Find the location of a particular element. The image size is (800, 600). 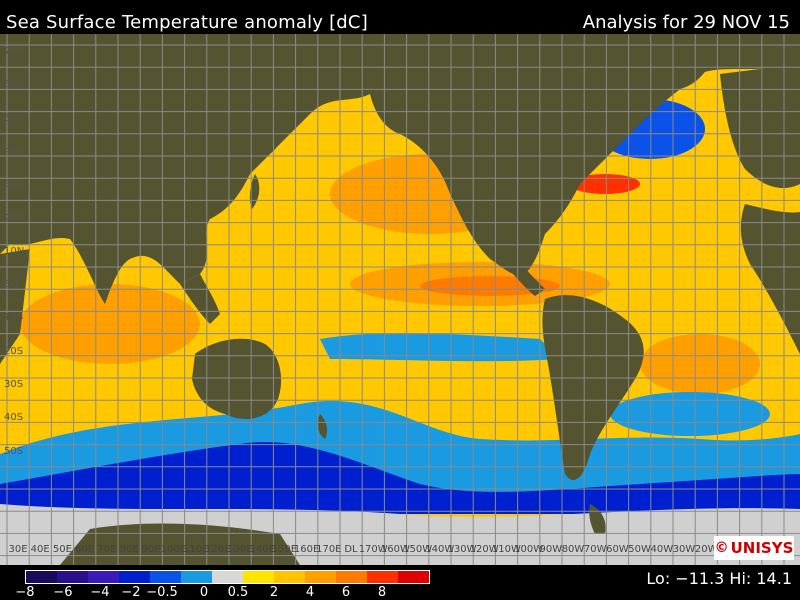

longitude-label: 140E is located at coordinates (262, 549).